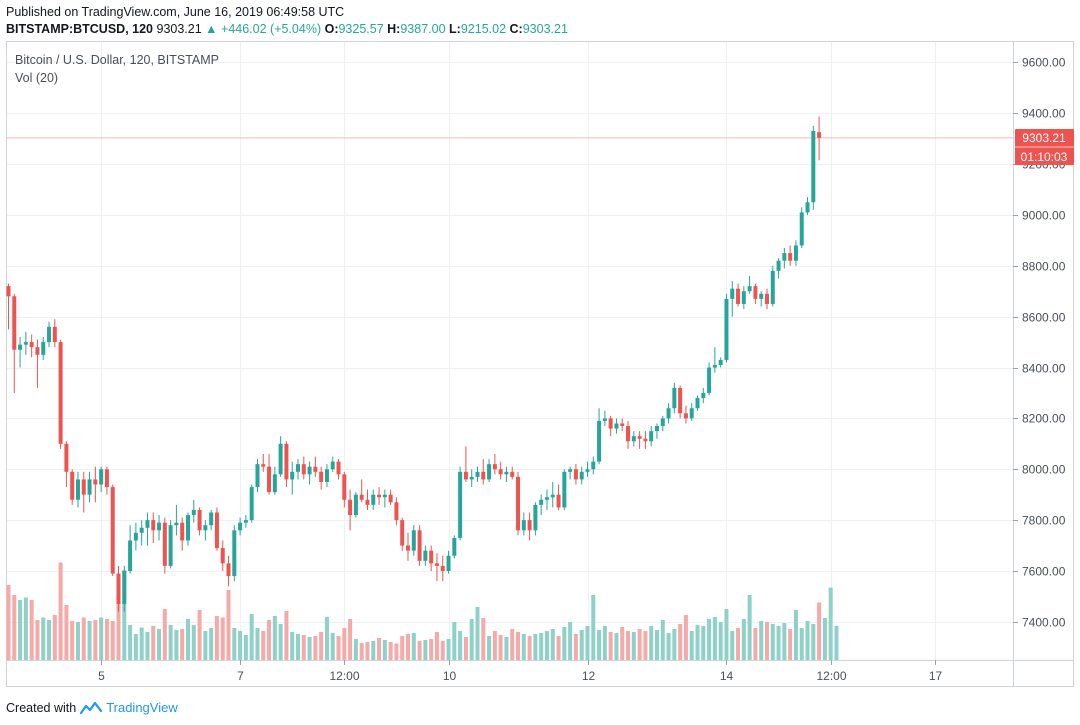 This screenshot has width=1080, height=725. What do you see at coordinates (589, 676) in the screenshot?
I see `x-tick-label: 12` at bounding box center [589, 676].